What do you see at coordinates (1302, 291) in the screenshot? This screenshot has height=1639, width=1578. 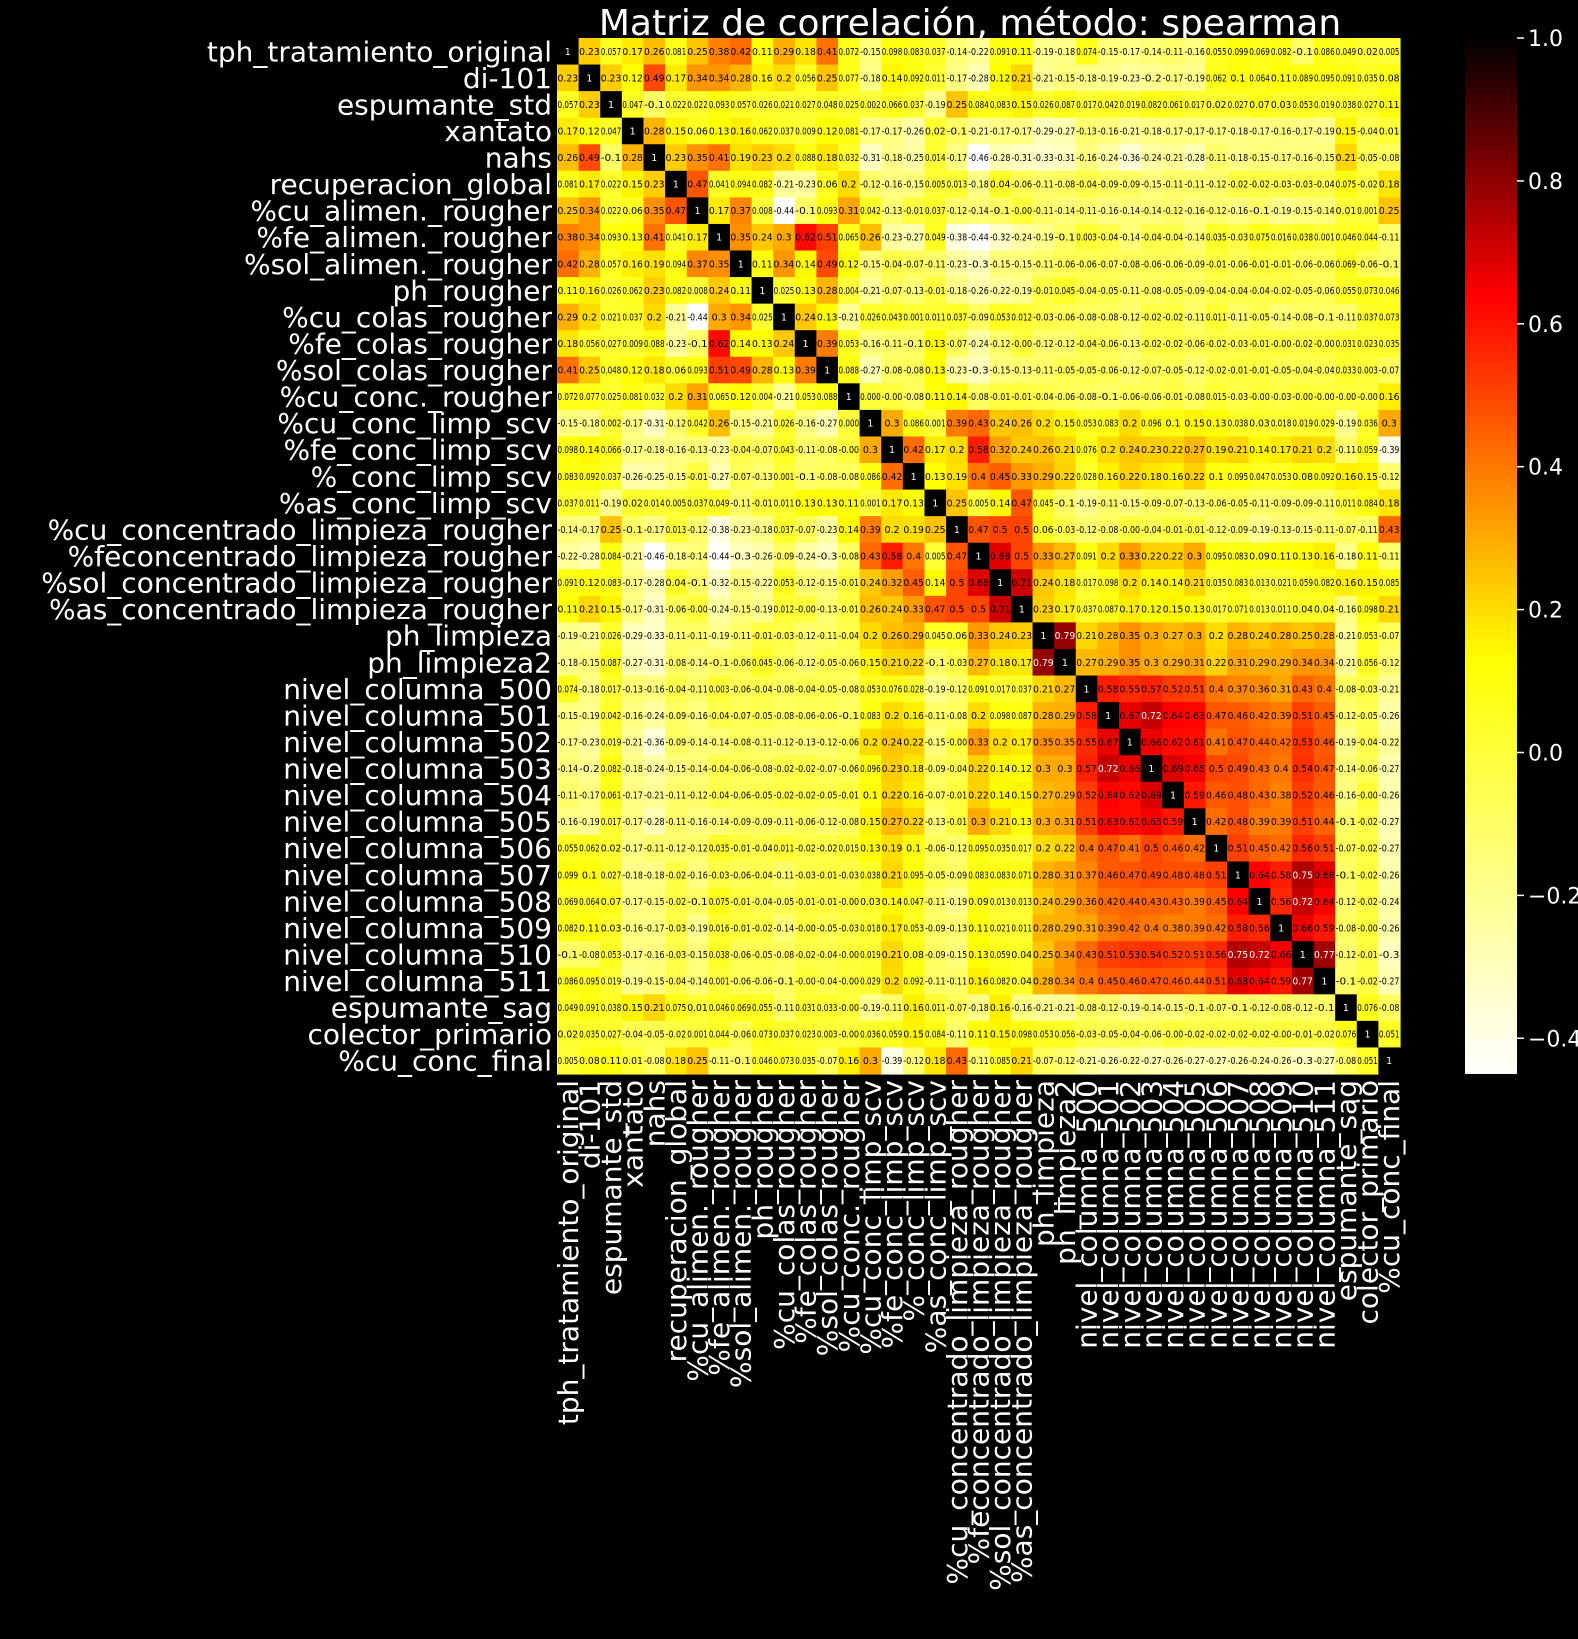 I see `cell-value-label: -0.05` at bounding box center [1302, 291].